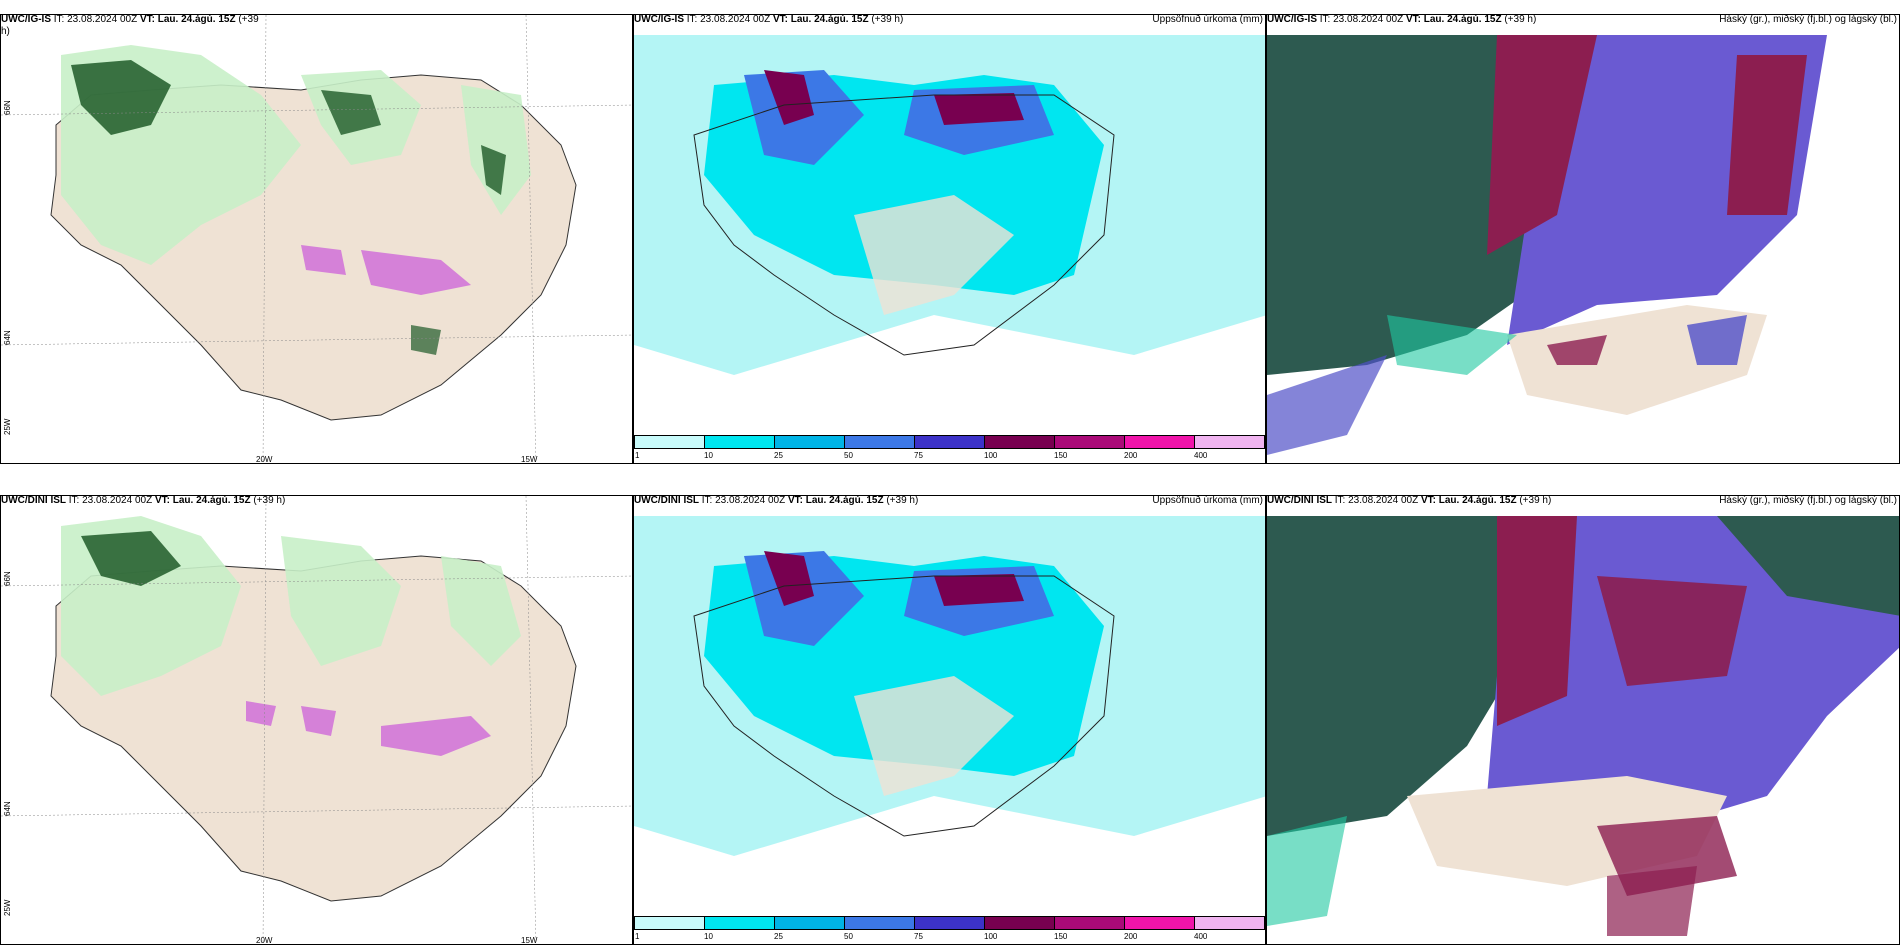  Describe the element at coordinates (921, 455) in the screenshot. I see `cbar-ticks: 1 10 25 50 75 100 150 200 400` at that location.